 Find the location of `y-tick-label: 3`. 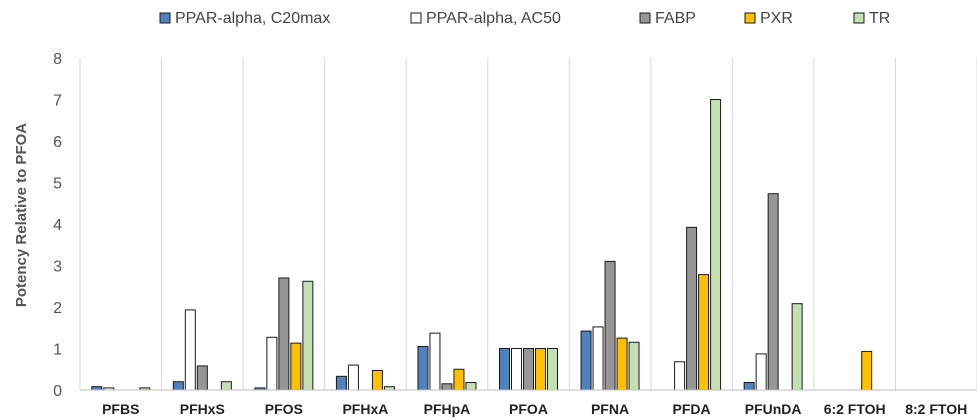

y-tick-label: 3 is located at coordinates (57, 267).